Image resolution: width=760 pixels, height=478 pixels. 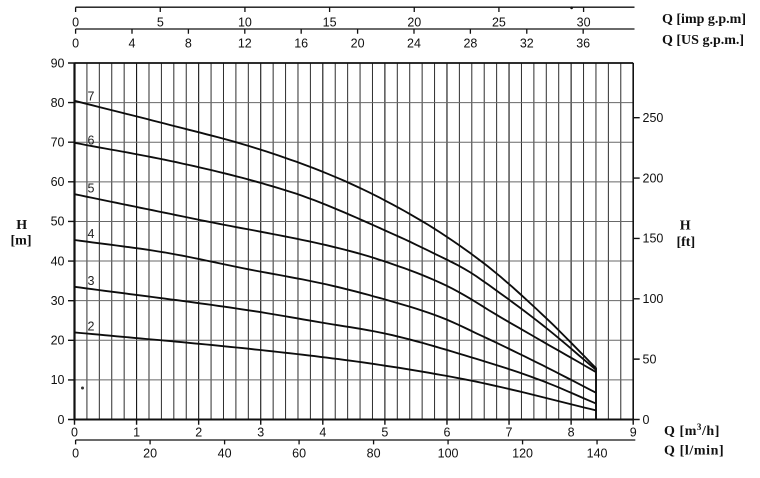 I want to click on svg-text: 24, so click(x=414, y=44).